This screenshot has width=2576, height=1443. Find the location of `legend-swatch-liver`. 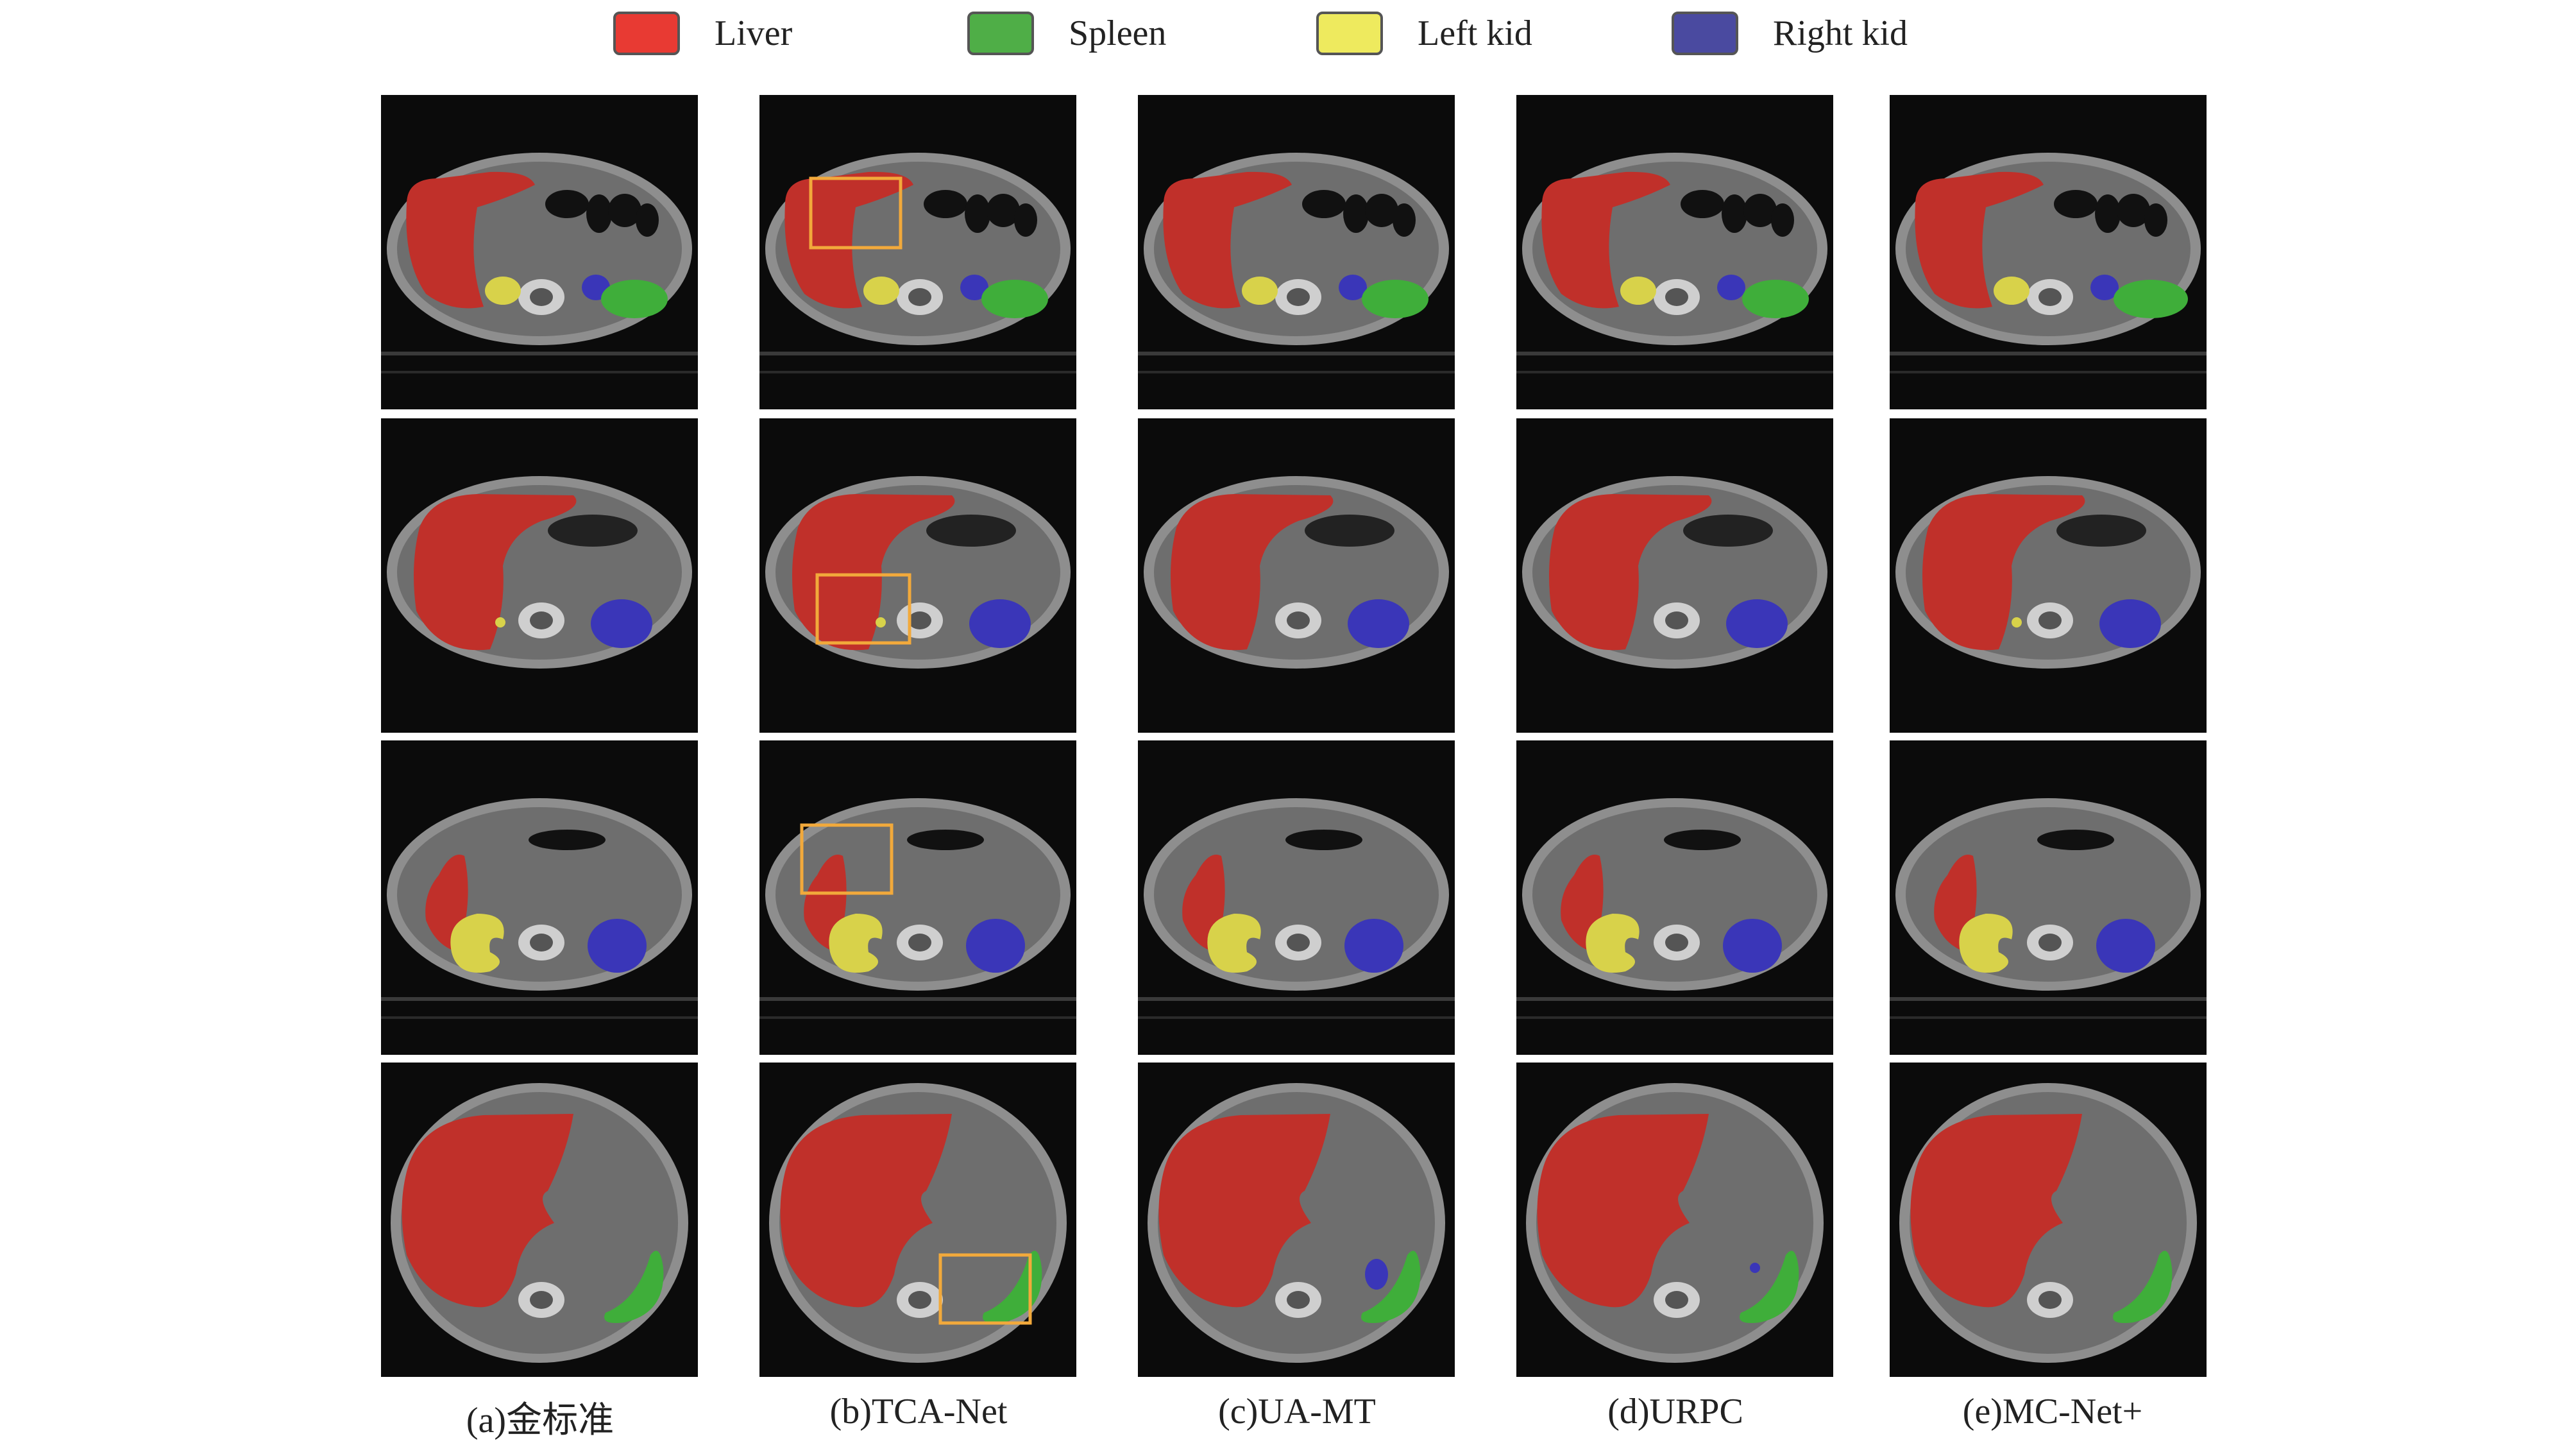

legend-swatch-liver is located at coordinates (646, 33).